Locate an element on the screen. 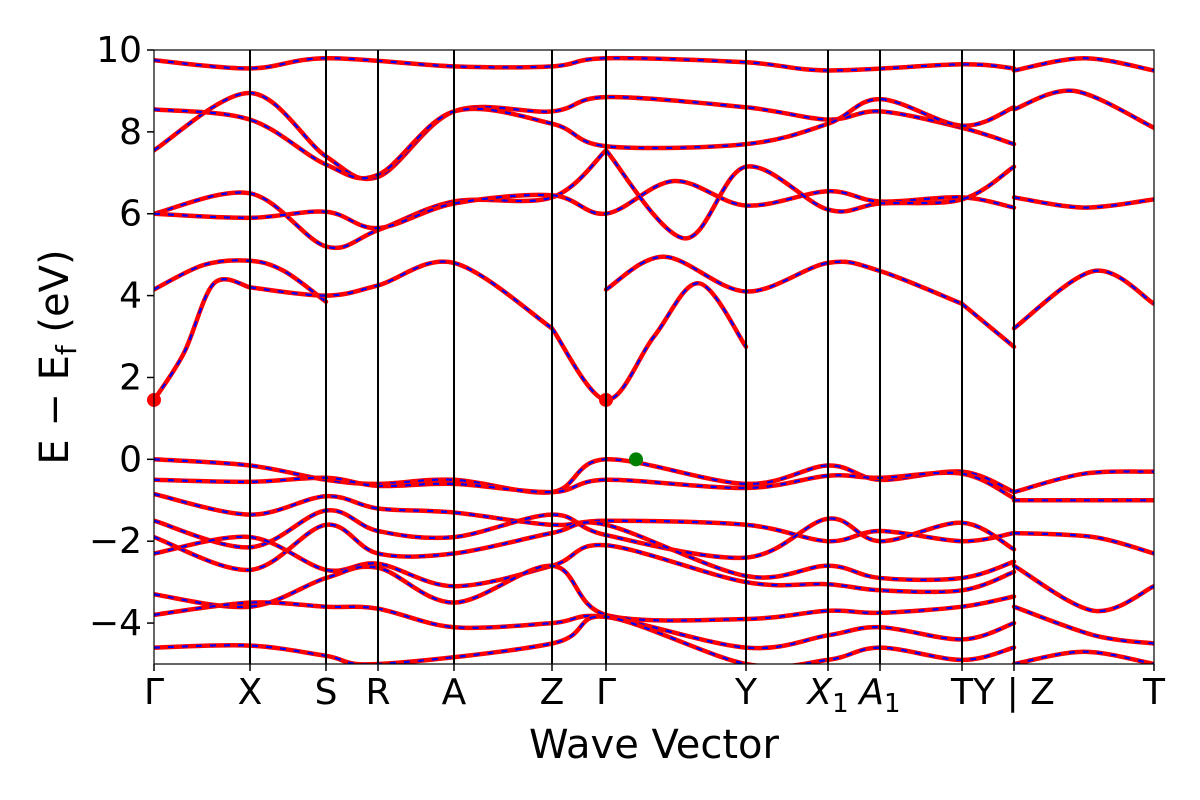  x-tick-label-text: A is located at coordinates (454, 692).